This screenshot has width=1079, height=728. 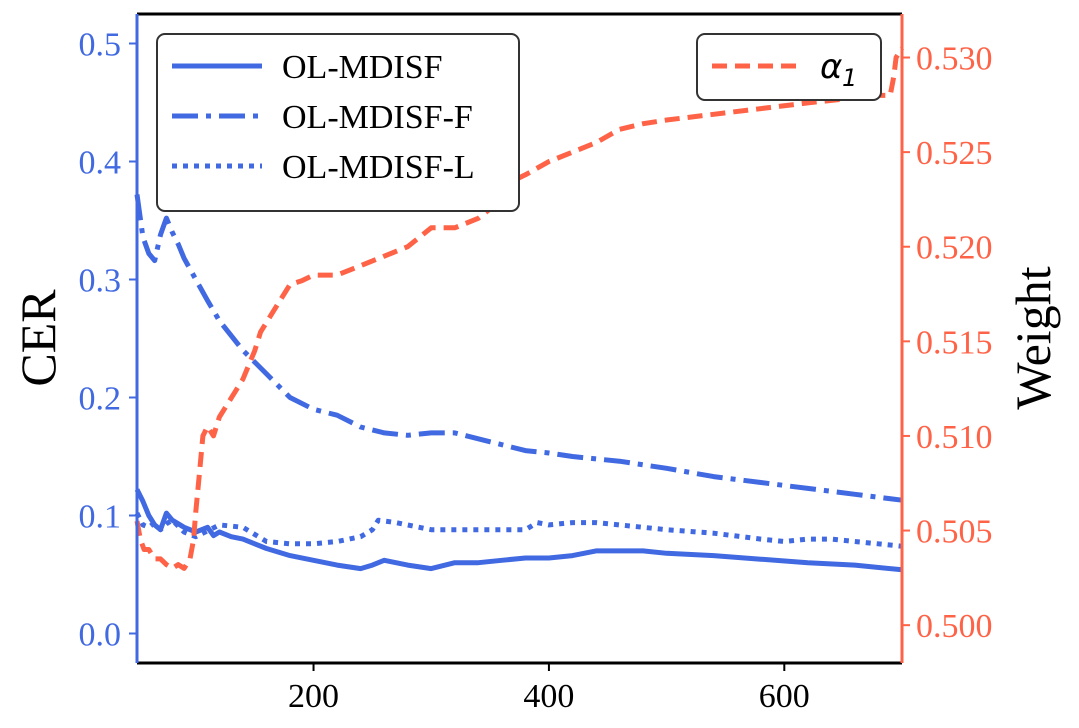 I want to click on legend-left-box, so click(x=338, y=122).